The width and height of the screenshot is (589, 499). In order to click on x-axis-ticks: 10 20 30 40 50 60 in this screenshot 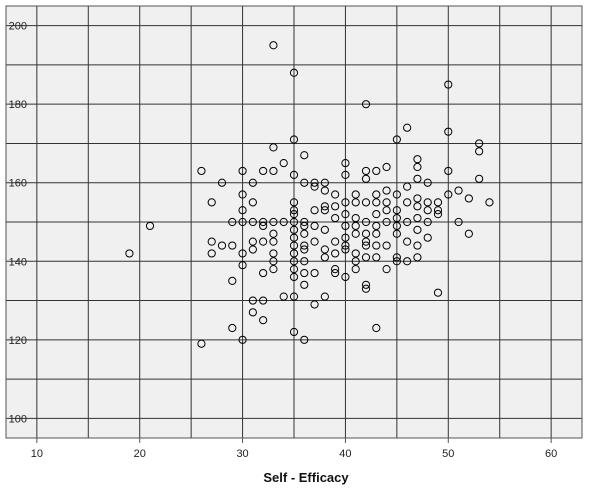, I will do `click(294, 449)`.